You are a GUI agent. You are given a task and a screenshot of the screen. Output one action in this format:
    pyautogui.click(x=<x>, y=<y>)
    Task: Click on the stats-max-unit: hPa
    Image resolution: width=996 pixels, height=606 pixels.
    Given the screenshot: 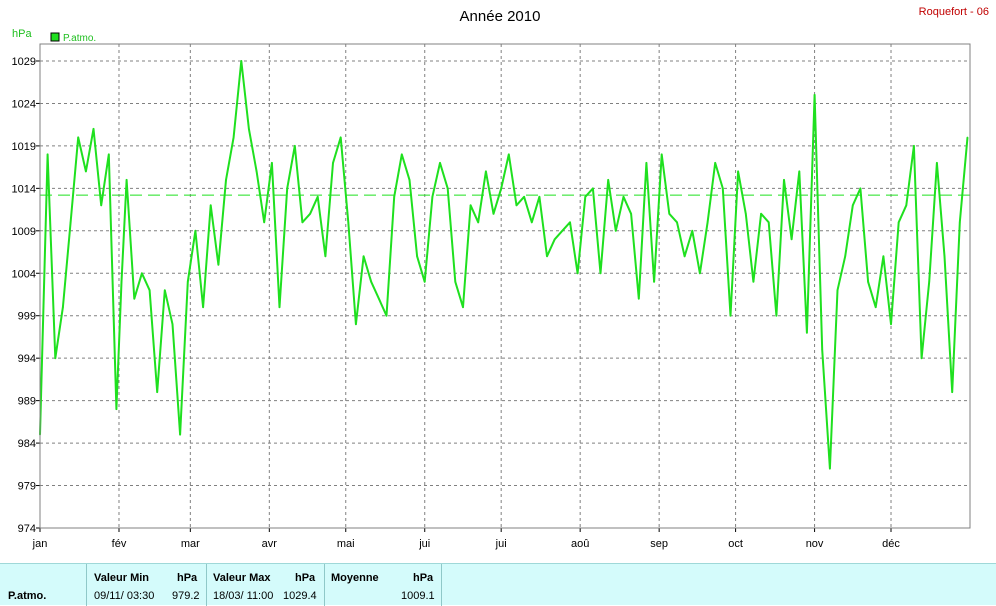 What is the action you would take?
    pyautogui.click(x=305, y=578)
    